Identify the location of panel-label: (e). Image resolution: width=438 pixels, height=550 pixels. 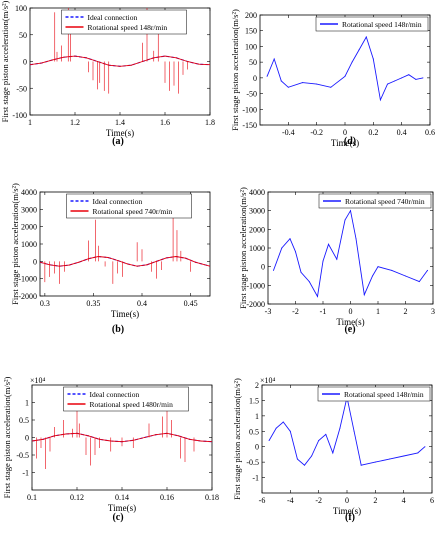
(349, 329).